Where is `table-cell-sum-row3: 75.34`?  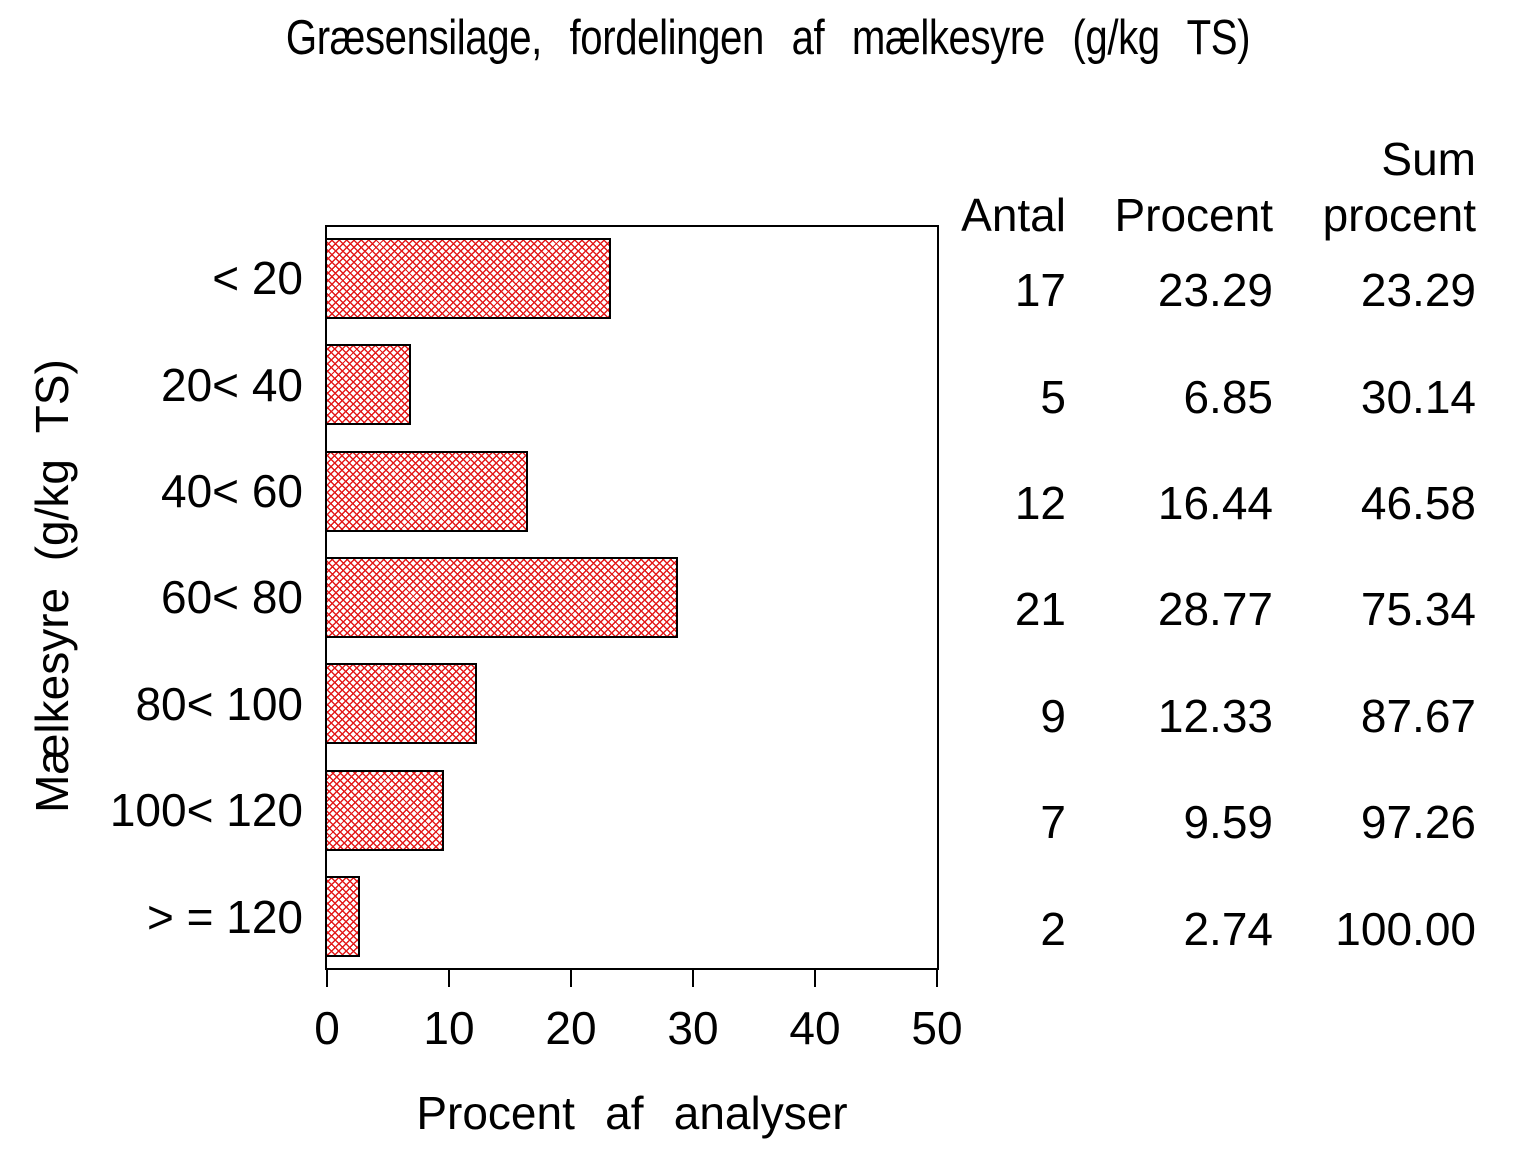 table-cell-sum-row3: 75.34 is located at coordinates (1418, 609).